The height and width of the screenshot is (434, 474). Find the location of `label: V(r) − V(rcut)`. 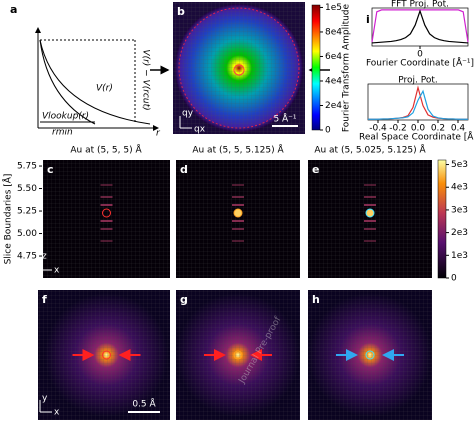

label: V(r) − V(rcut) is located at coordinates (146, 79).